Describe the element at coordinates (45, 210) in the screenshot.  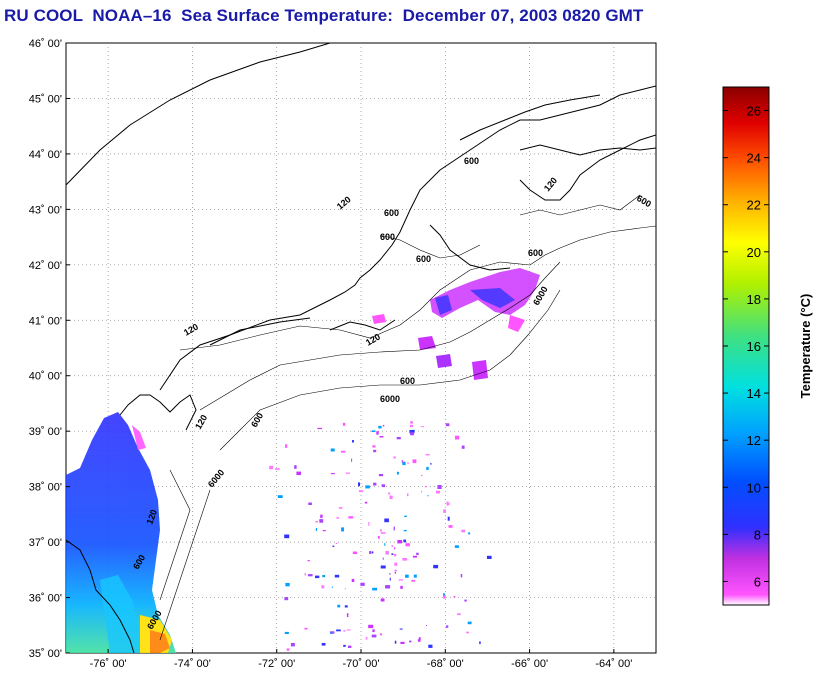
I see `lat-tick-label: 43˚ 00'` at that location.